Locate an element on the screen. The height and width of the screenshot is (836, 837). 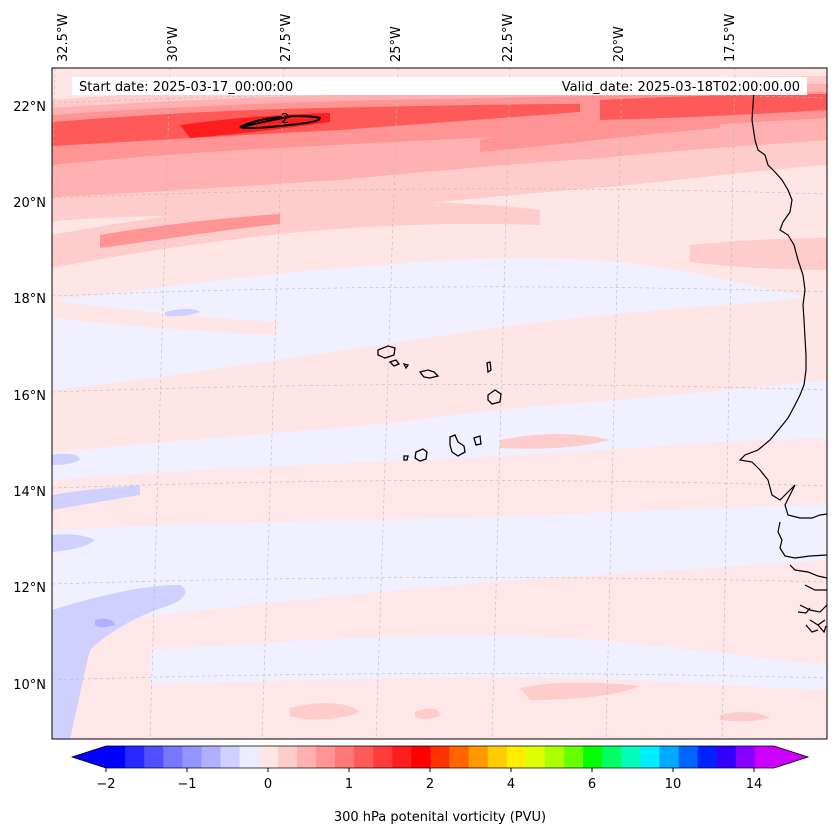
africa-islands-bissagos is located at coordinates (812, 620).